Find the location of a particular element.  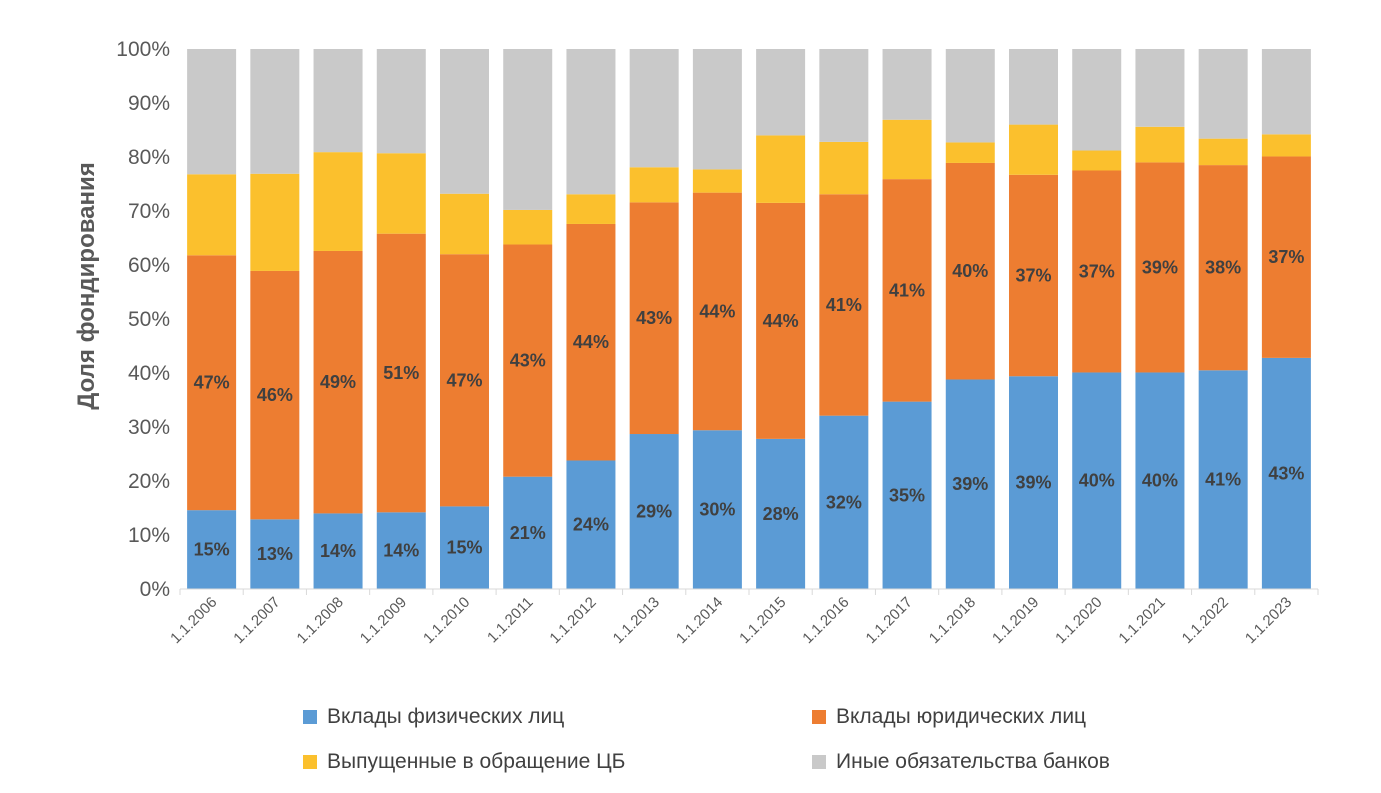

bar-data-label: 24% is located at coordinates (591, 525).